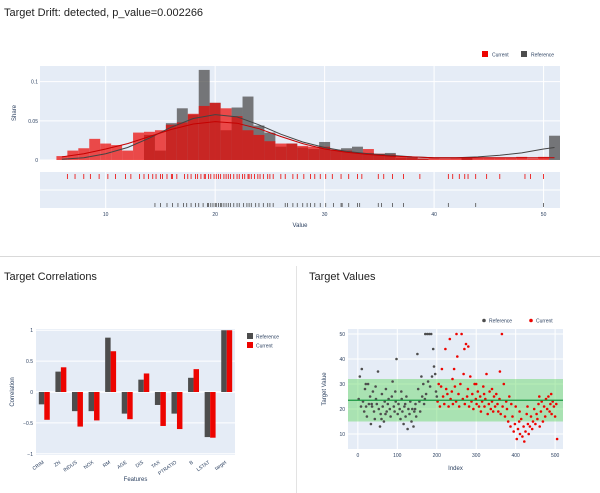 This screenshot has height=493, width=600. I want to click on y-tick-label: 40, so click(342, 360).